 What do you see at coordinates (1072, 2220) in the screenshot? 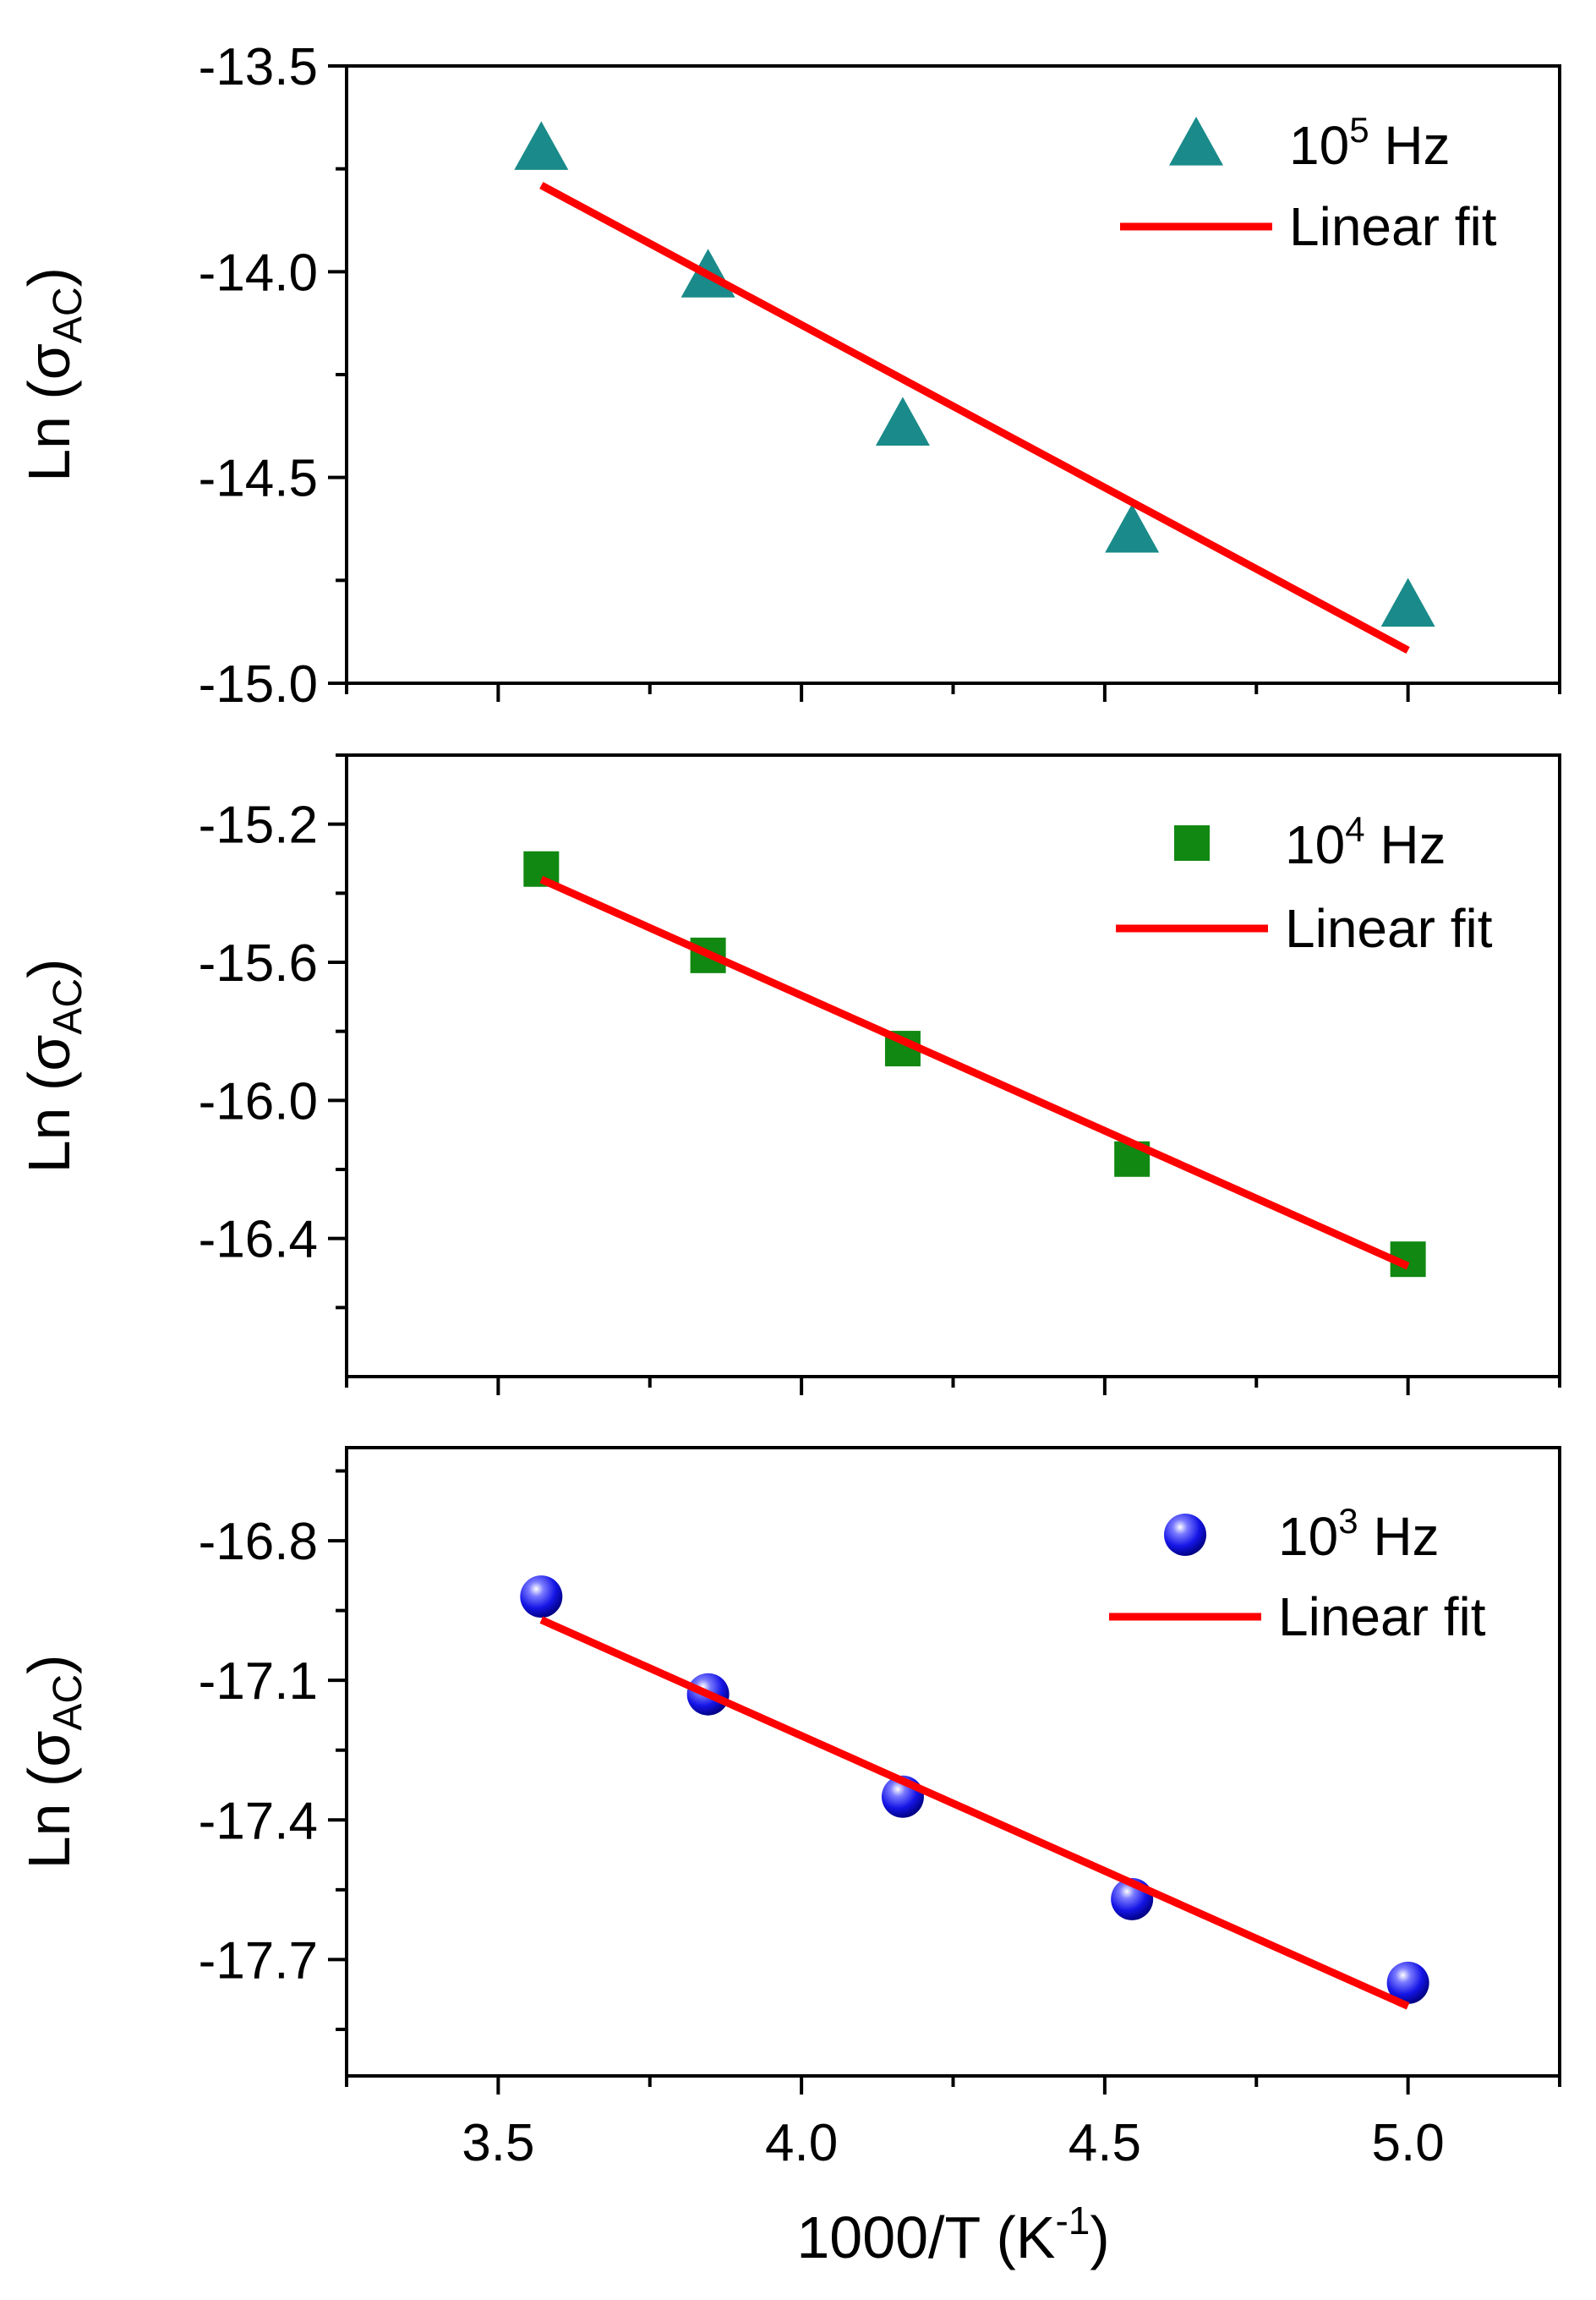
I see `x-axis-label-exp: -1` at bounding box center [1072, 2220].